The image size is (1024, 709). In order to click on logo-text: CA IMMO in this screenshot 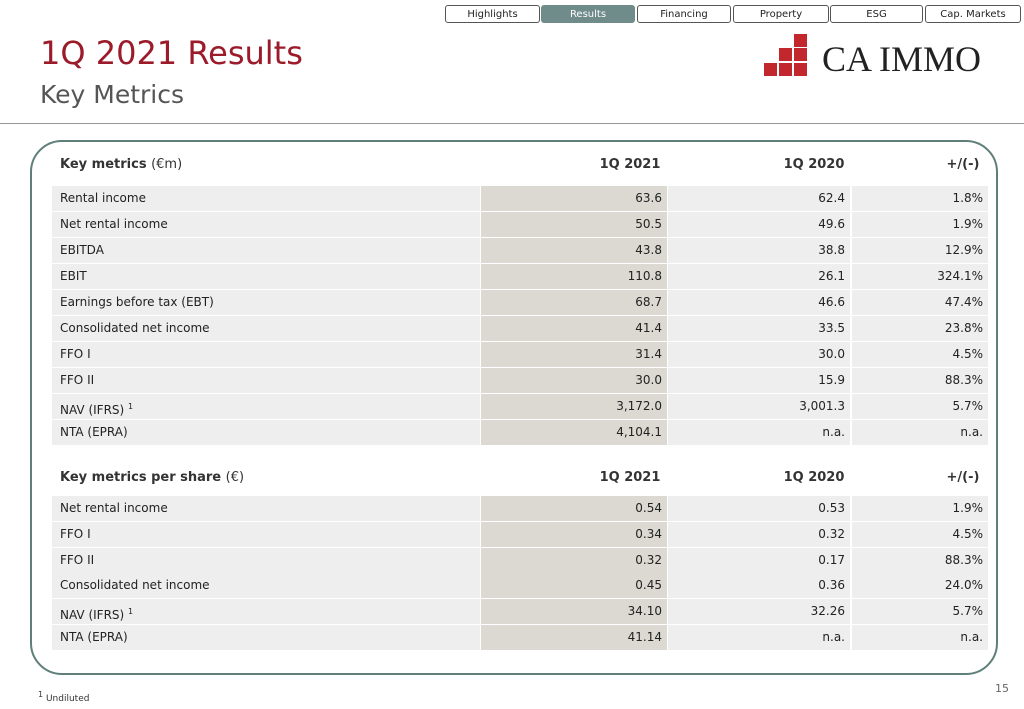, I will do `click(902, 59)`.